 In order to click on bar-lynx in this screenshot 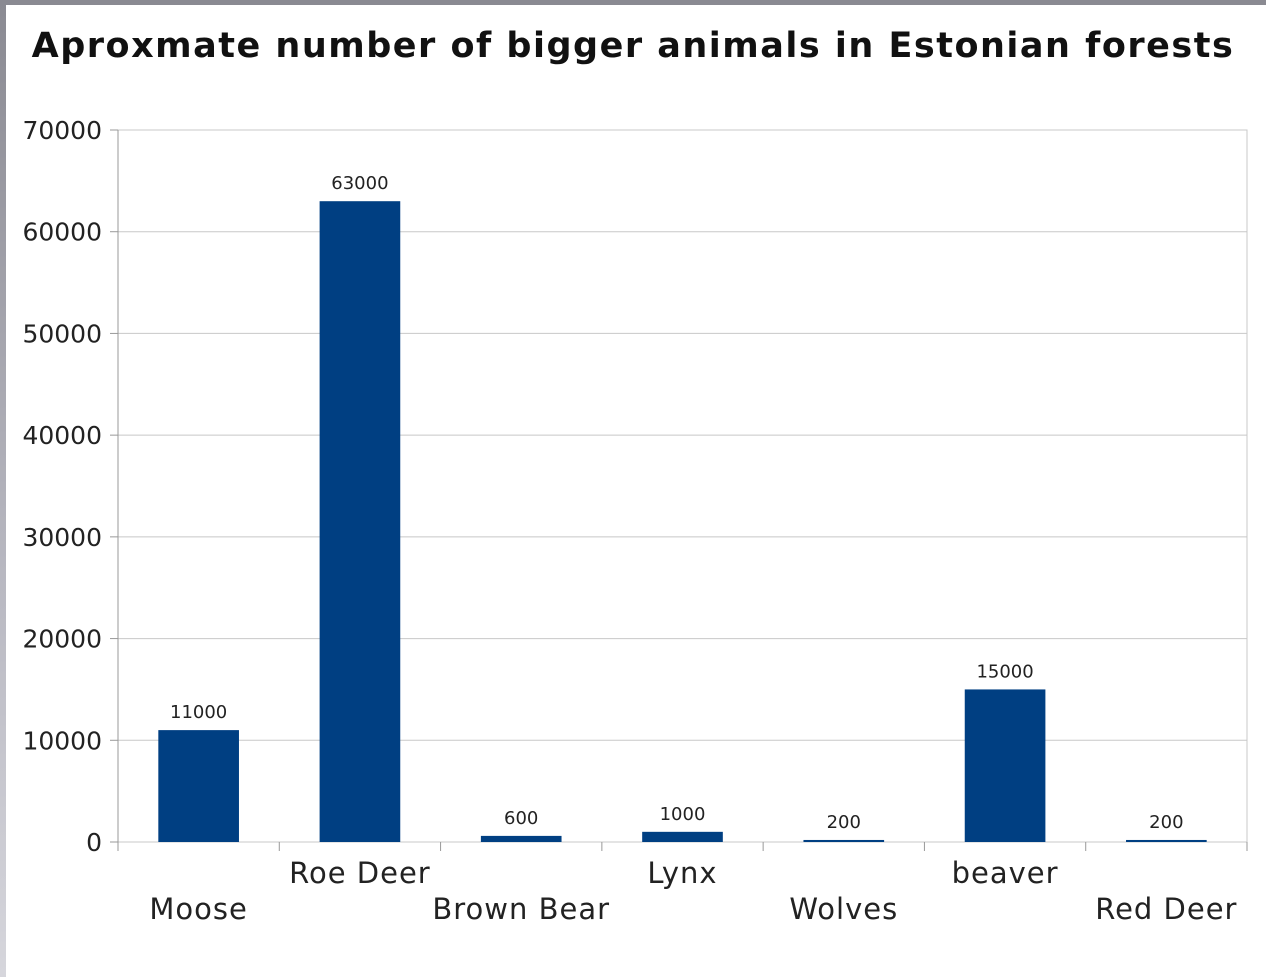, I will do `click(682, 836)`.